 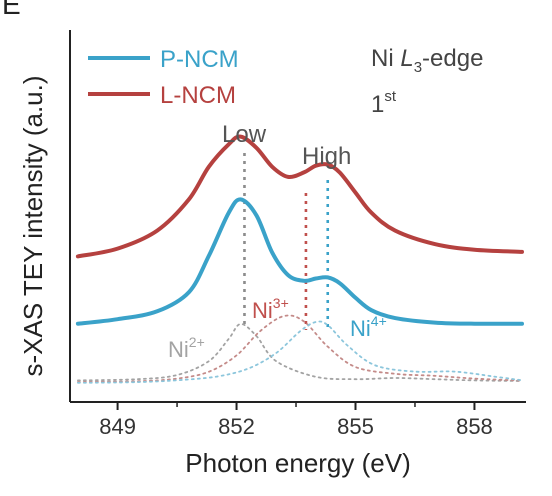 What do you see at coordinates (384, 103) in the screenshot?
I see `cycle-label: 1st` at bounding box center [384, 103].